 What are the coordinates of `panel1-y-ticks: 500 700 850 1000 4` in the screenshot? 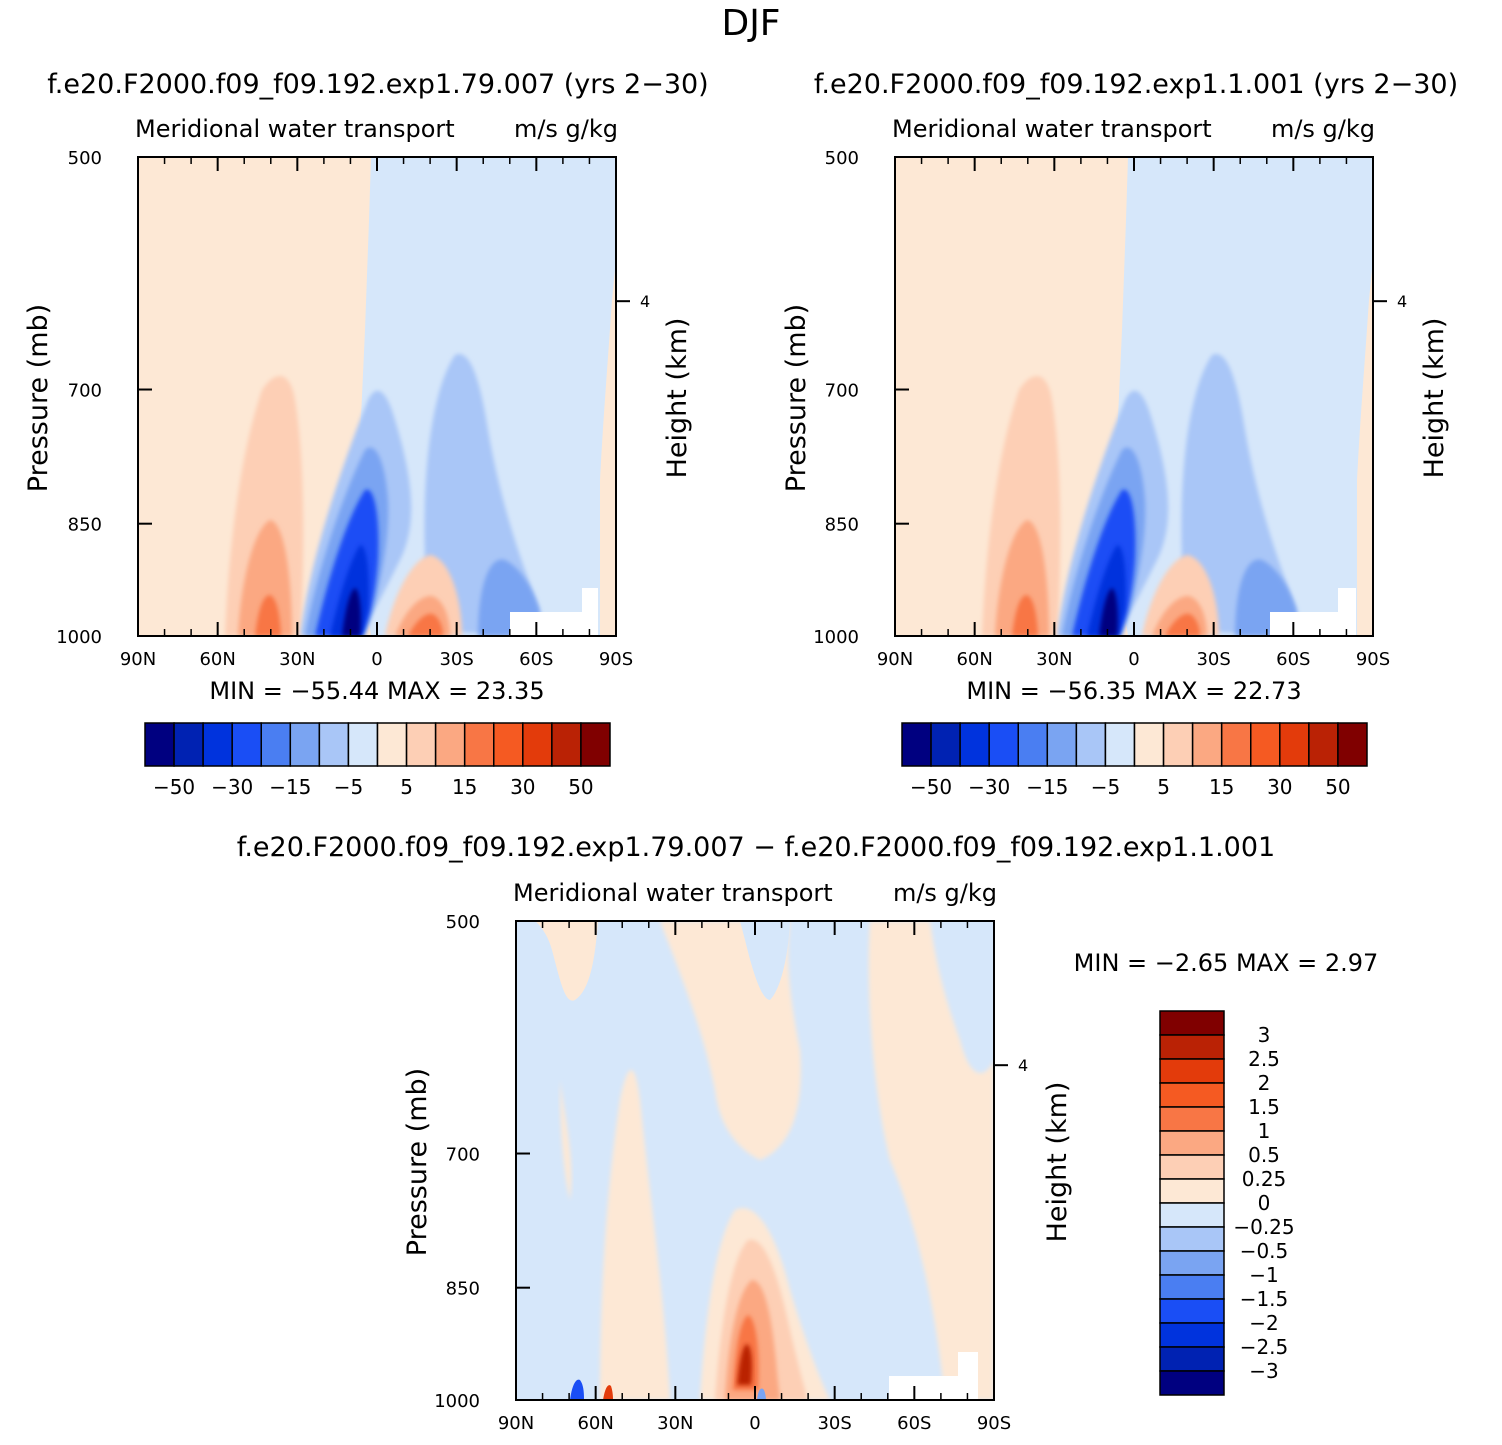 It's located at (353, 398).